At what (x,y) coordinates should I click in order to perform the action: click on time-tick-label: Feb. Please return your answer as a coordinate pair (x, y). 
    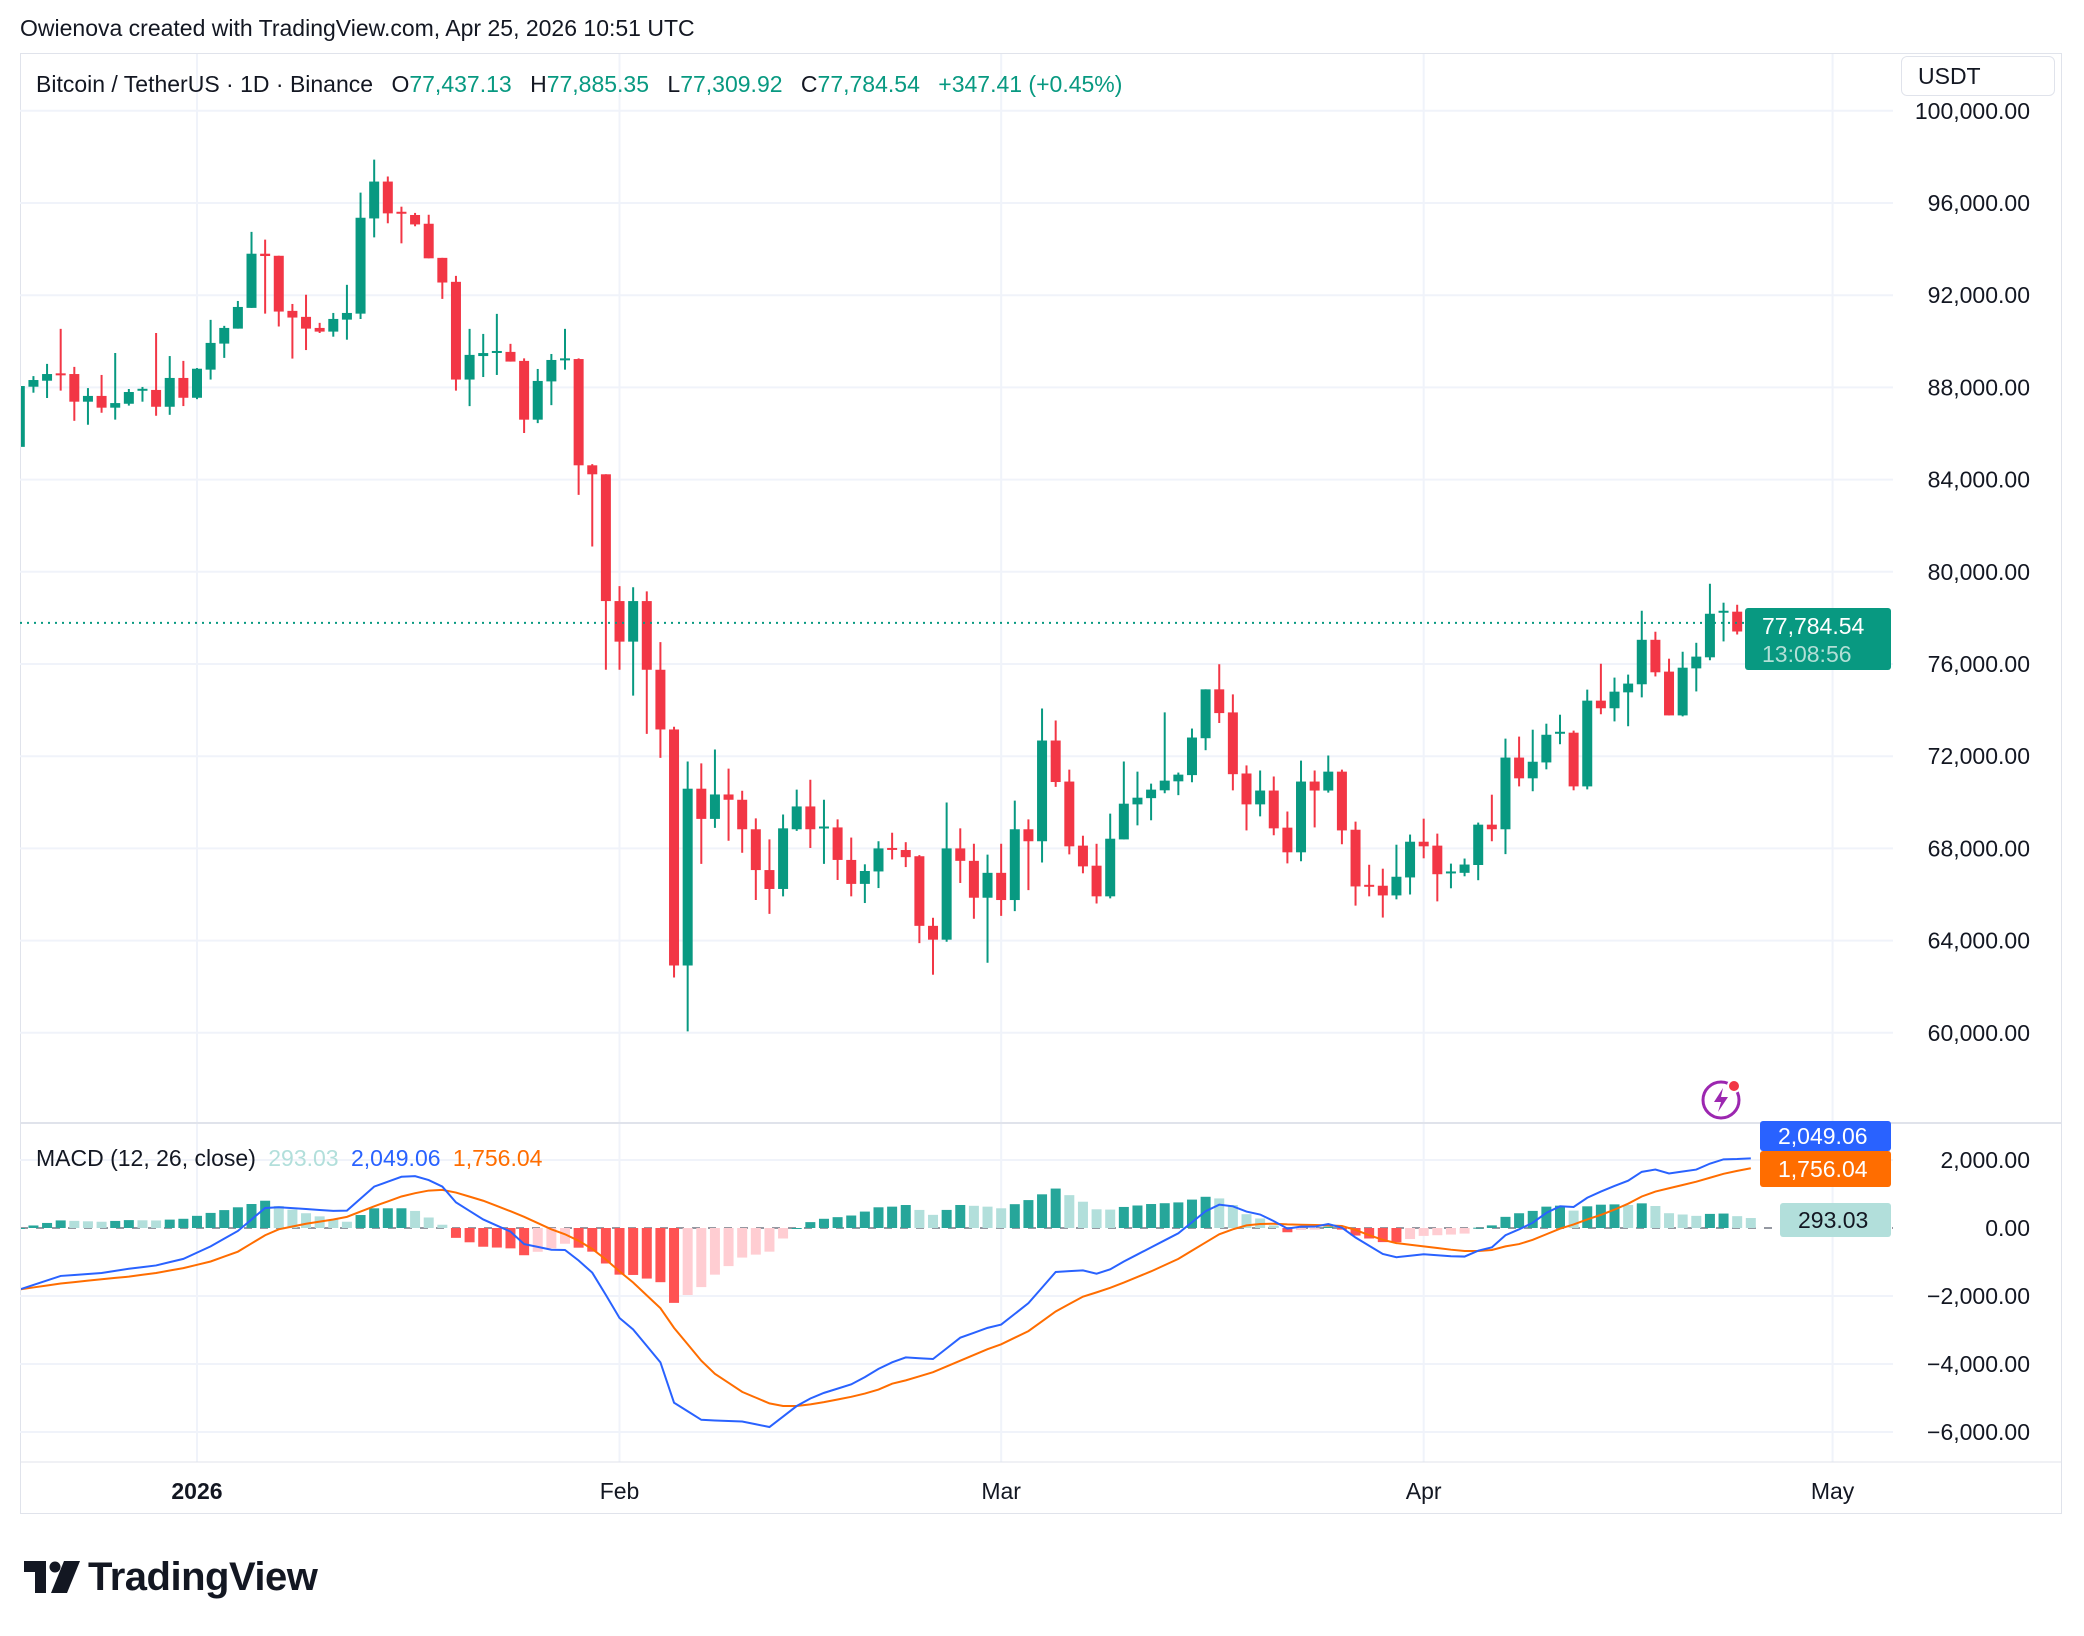
    Looking at the image, I should click on (620, 1491).